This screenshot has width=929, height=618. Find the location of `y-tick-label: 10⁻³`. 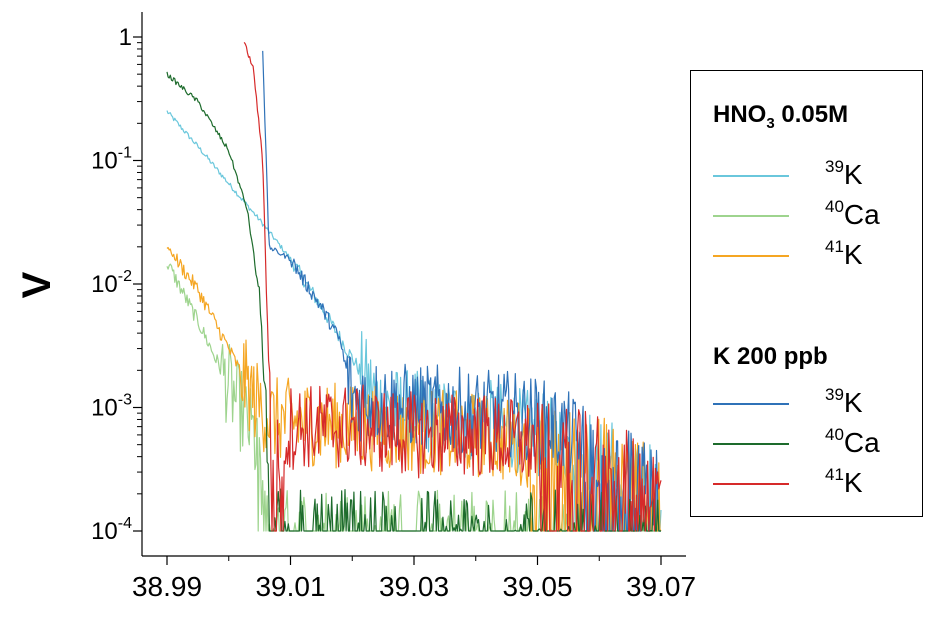

y-tick-label: 10⁻³ is located at coordinates (111, 407).